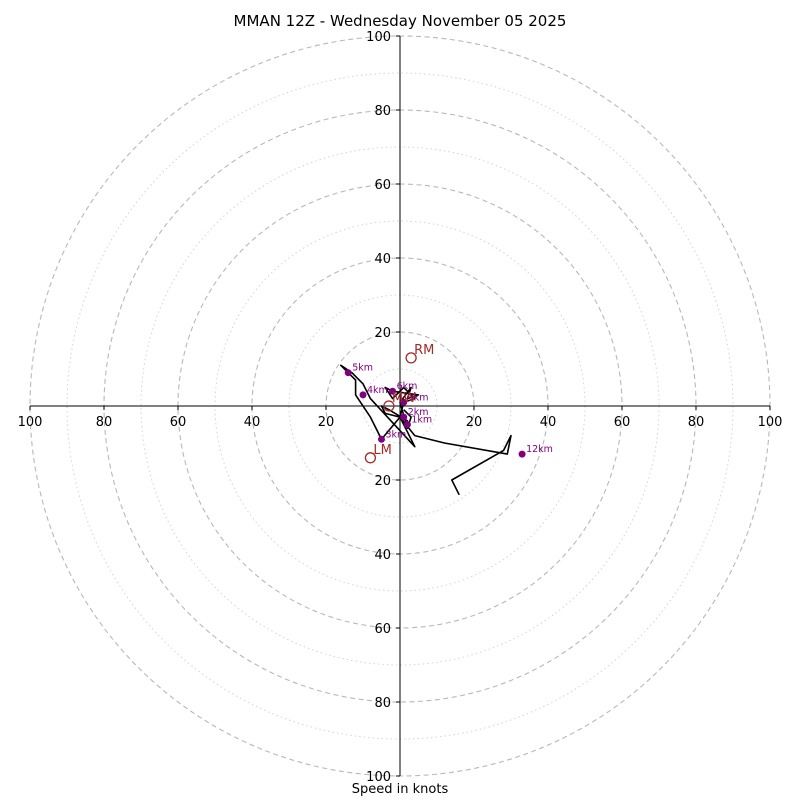 This screenshot has width=800, height=800. I want to click on tick-label-top: 100, so click(378, 37).